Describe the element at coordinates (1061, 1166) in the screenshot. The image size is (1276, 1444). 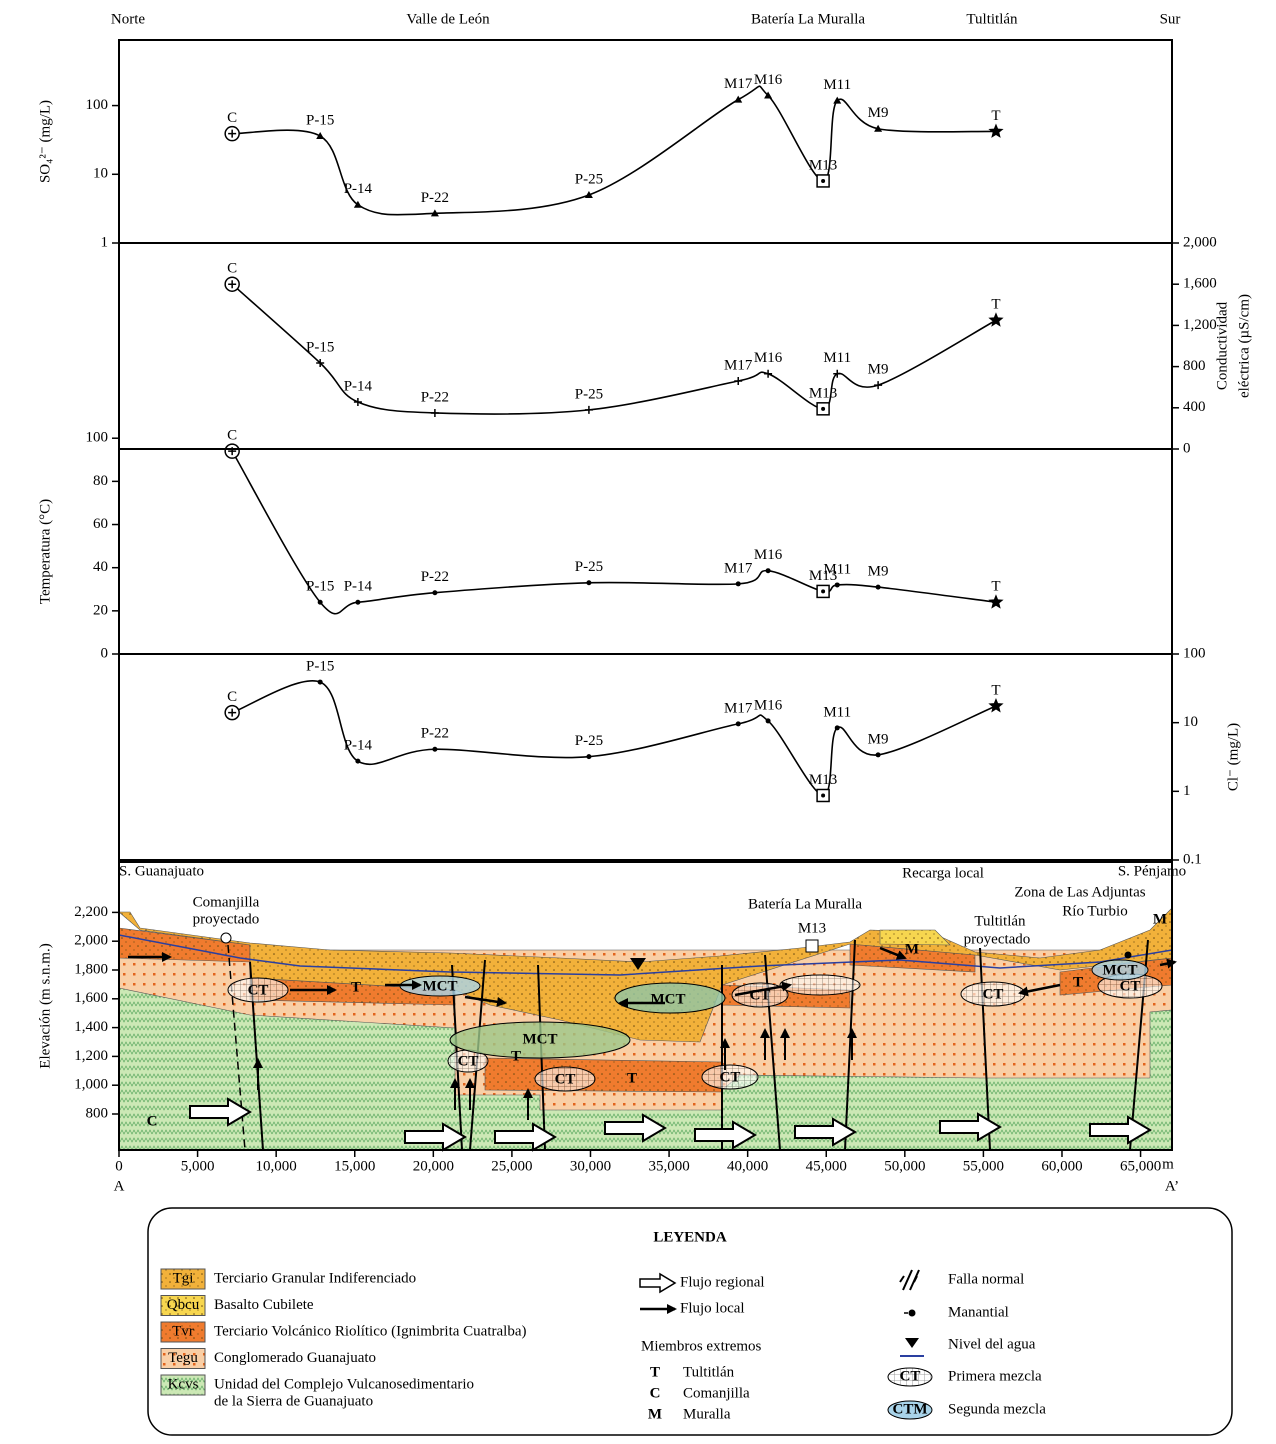
I see `x-tick-label: 60,000` at that location.